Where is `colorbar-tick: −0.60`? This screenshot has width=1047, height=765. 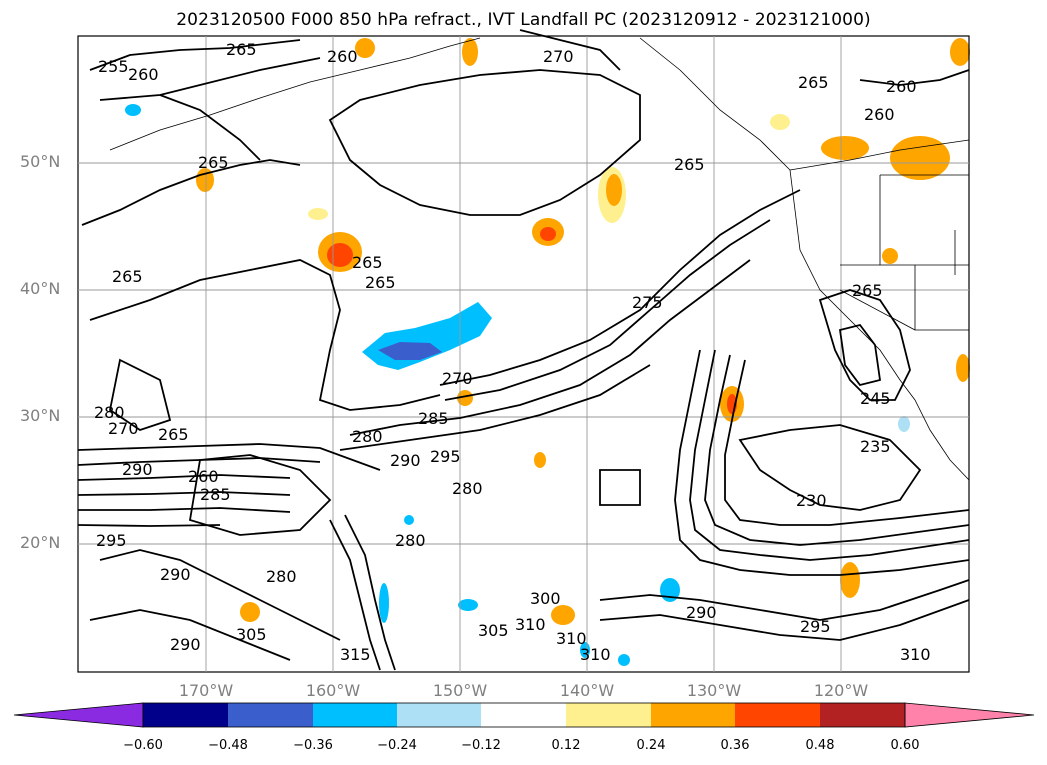
colorbar-tick: −0.60 is located at coordinates (143, 745).